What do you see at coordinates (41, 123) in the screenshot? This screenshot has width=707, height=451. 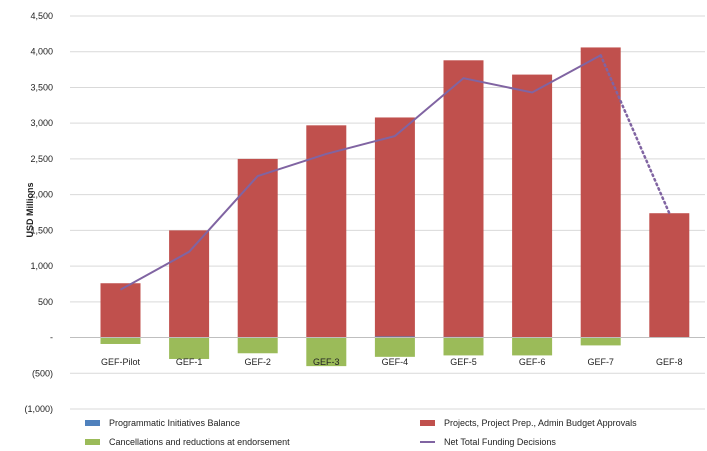 I see `y-tick-label: 3,000` at bounding box center [41, 123].